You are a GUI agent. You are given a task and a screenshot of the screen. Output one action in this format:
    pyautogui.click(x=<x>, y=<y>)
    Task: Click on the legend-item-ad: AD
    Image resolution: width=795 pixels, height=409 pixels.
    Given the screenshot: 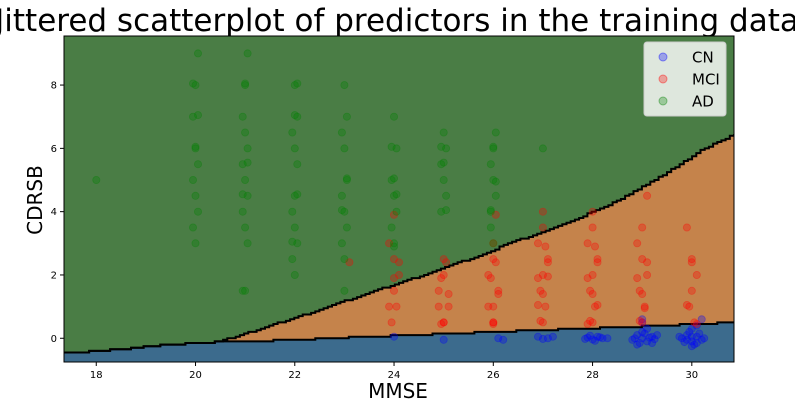 What is the action you would take?
    pyautogui.click(x=686, y=102)
    